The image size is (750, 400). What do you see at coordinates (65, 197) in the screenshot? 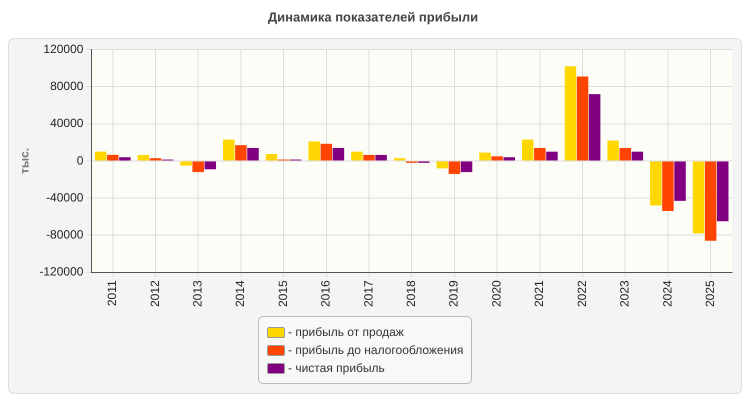
I see `y-tick-label: -40000` at bounding box center [65, 197].